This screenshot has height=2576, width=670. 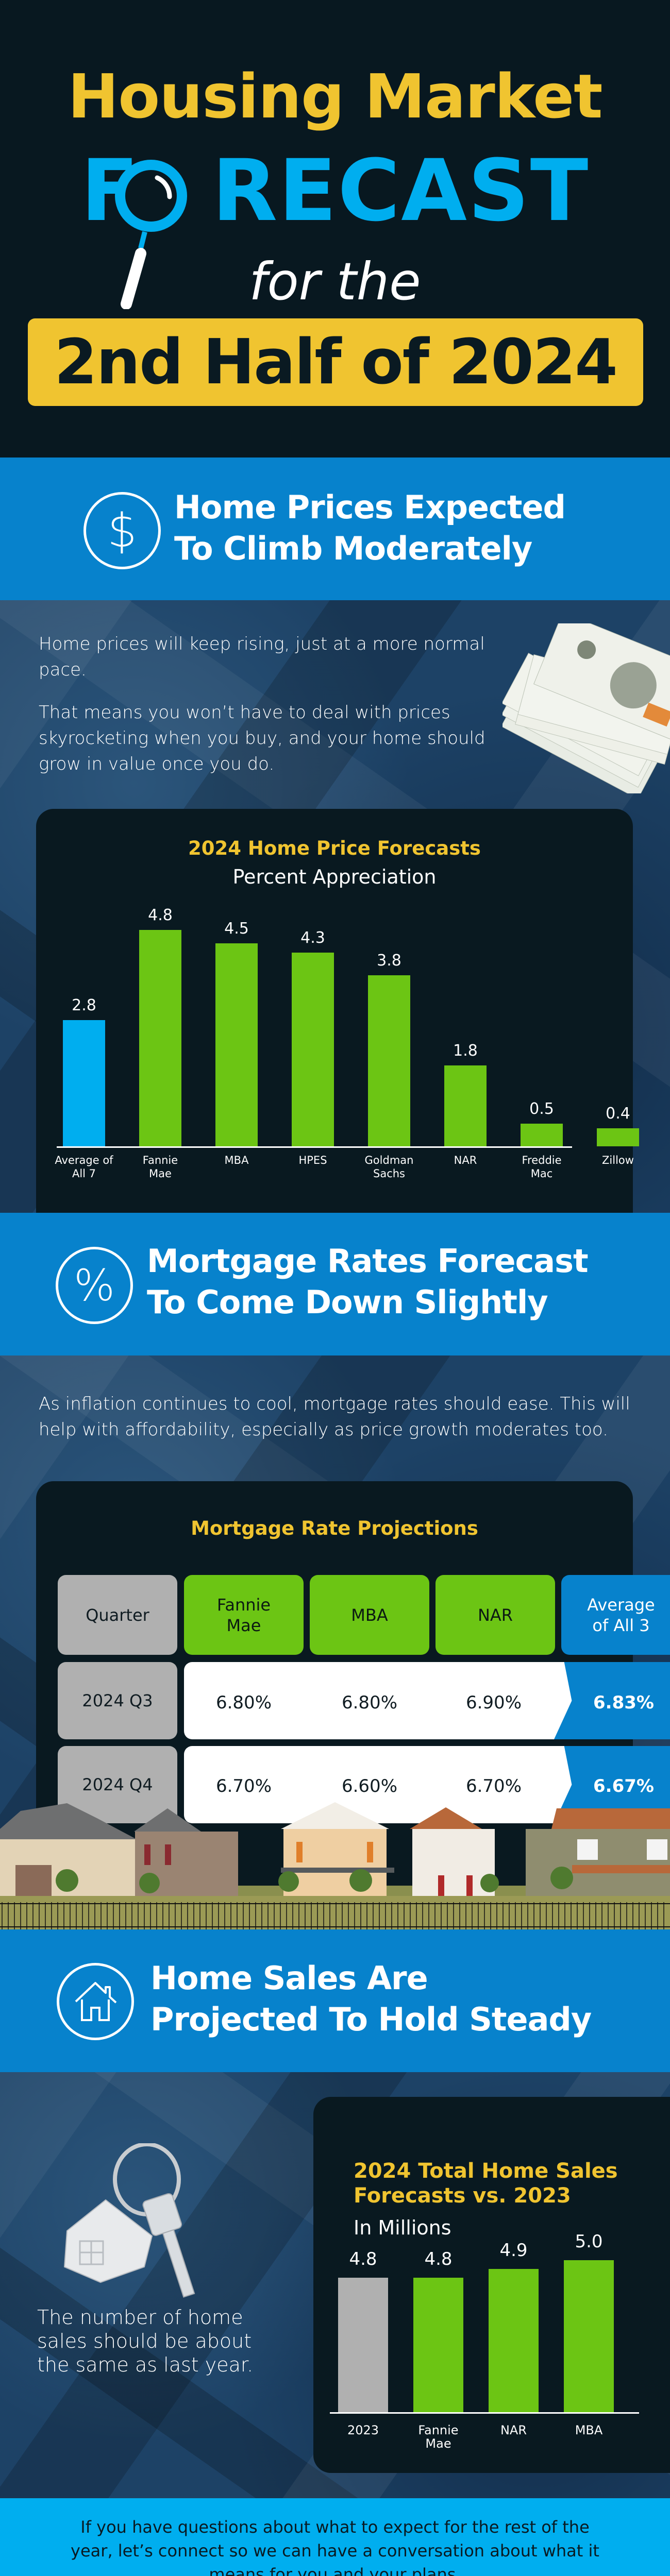 What do you see at coordinates (623, 1786) in the screenshot?
I see `row-q4-average: 6.67%` at bounding box center [623, 1786].